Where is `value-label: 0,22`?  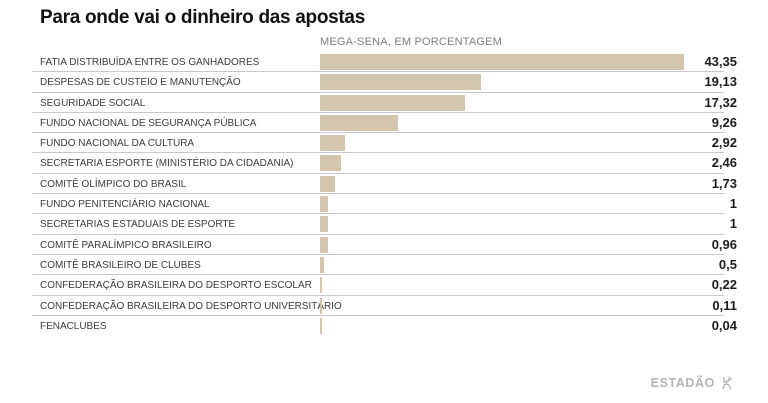 value-label: 0,22 is located at coordinates (724, 285).